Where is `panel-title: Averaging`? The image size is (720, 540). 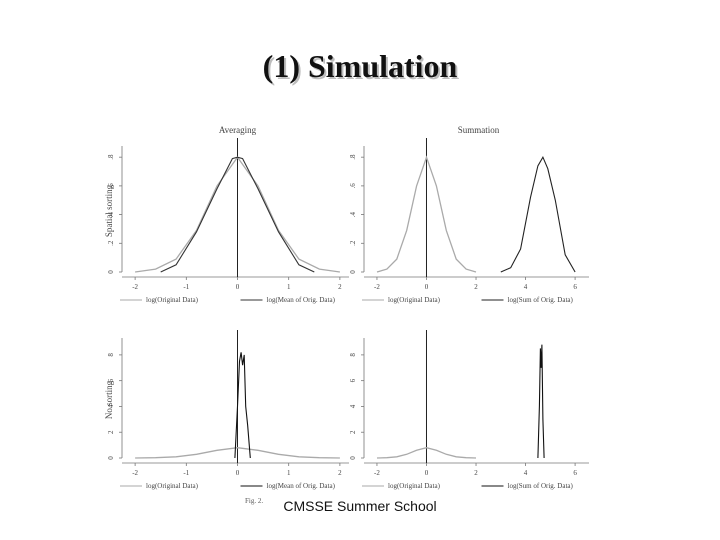 panel-title: Averaging is located at coordinates (238, 130).